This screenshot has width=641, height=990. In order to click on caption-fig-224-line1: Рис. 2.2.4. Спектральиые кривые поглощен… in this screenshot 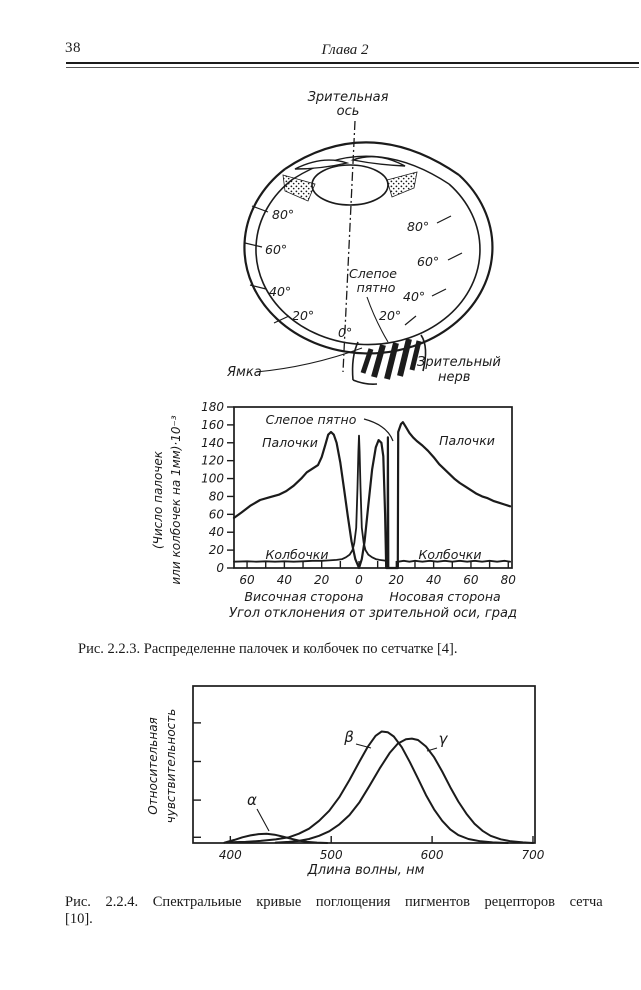, I will do `click(334, 902)`.